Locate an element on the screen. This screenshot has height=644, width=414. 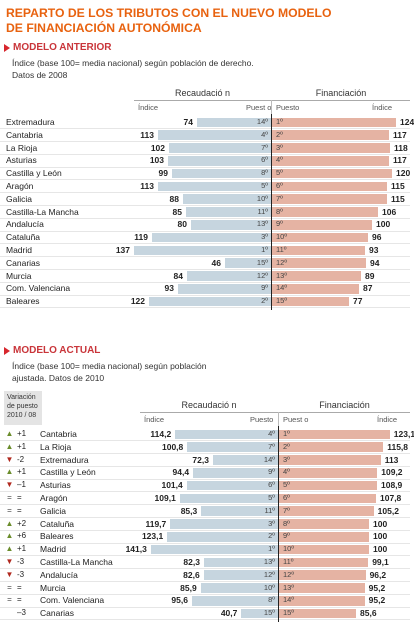
variation-cell: ▲ +2 is located at coordinates (16, 524).